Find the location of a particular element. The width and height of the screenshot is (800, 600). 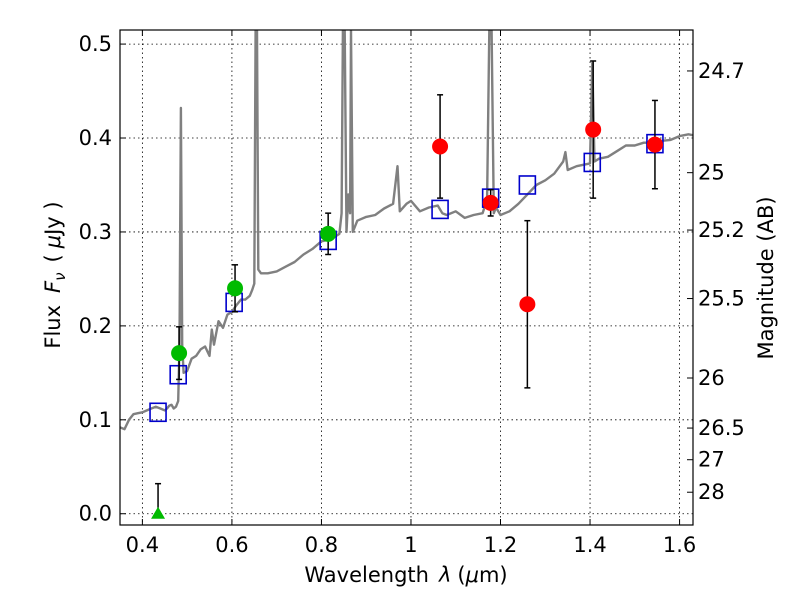

y-tick-label: 0.1 is located at coordinates (95, 420).